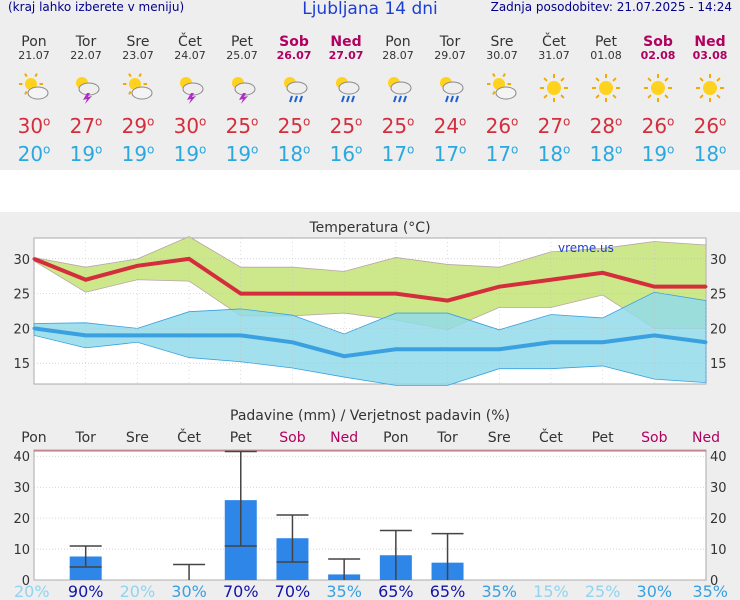  I want to click on temperature-y-tick: 30, so click(21, 260).